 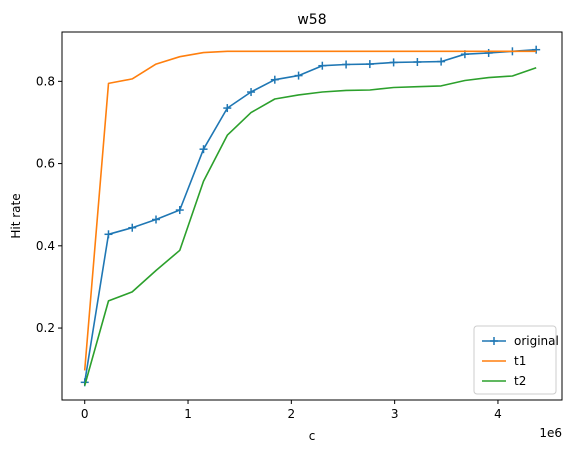 I want to click on x-axis: 0 1 2 3 4, so click(x=291, y=410).